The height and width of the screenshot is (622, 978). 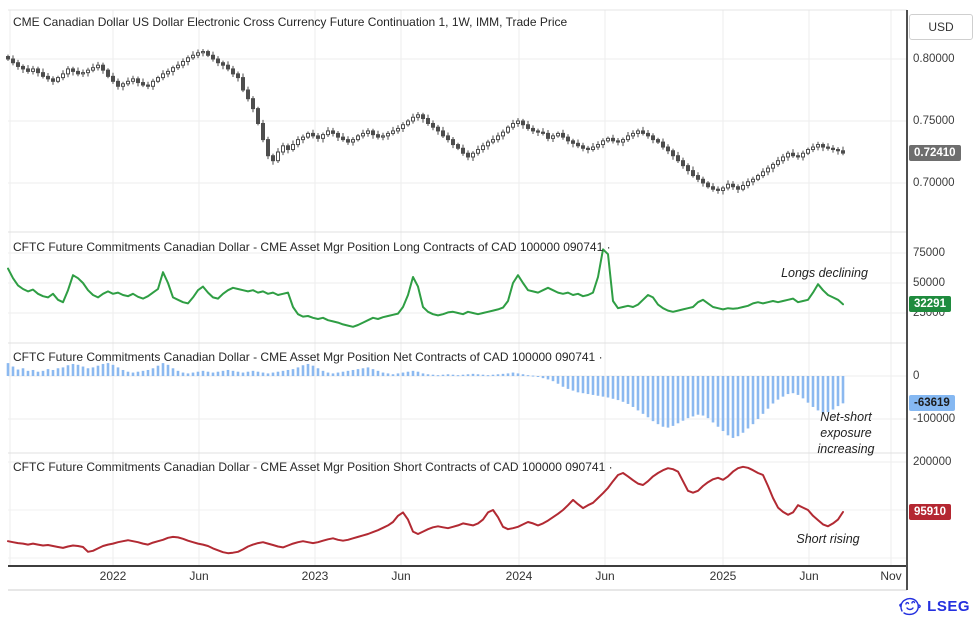 What do you see at coordinates (948, 606) in the screenshot?
I see `lseg-logo-text: LSEG` at bounding box center [948, 606].